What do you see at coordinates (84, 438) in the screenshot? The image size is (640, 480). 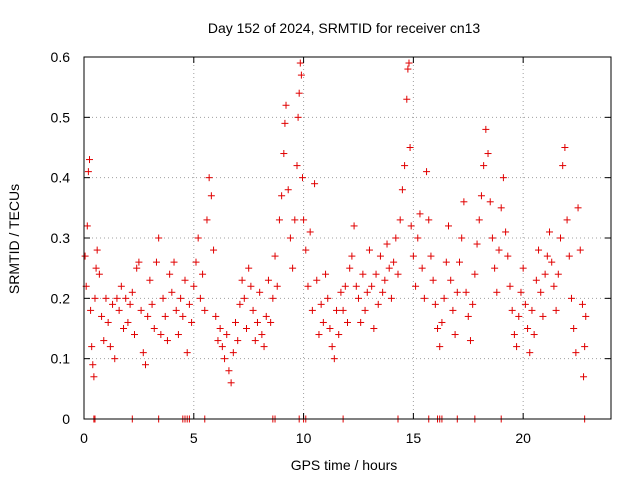 I see `x-tick-label: 0` at bounding box center [84, 438].